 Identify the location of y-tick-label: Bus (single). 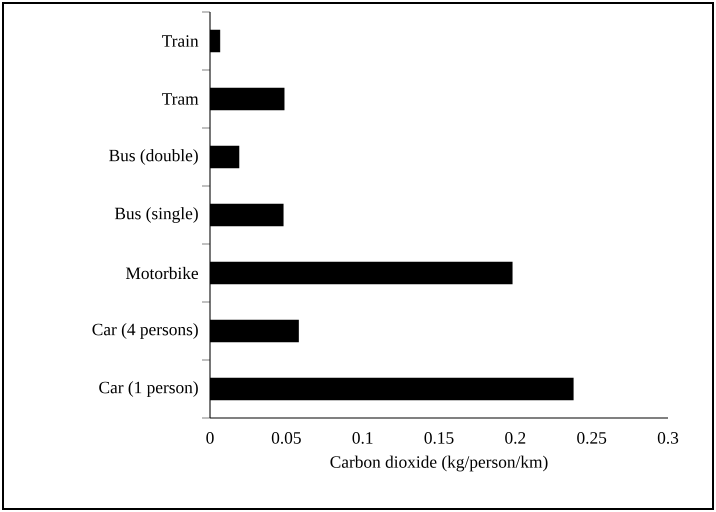
(156, 215).